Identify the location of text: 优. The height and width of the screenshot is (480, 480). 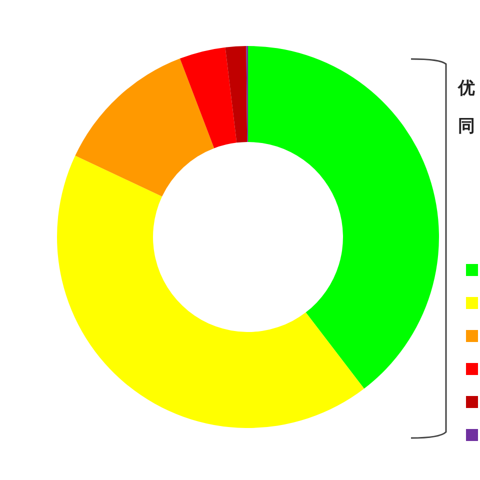
(466, 88).